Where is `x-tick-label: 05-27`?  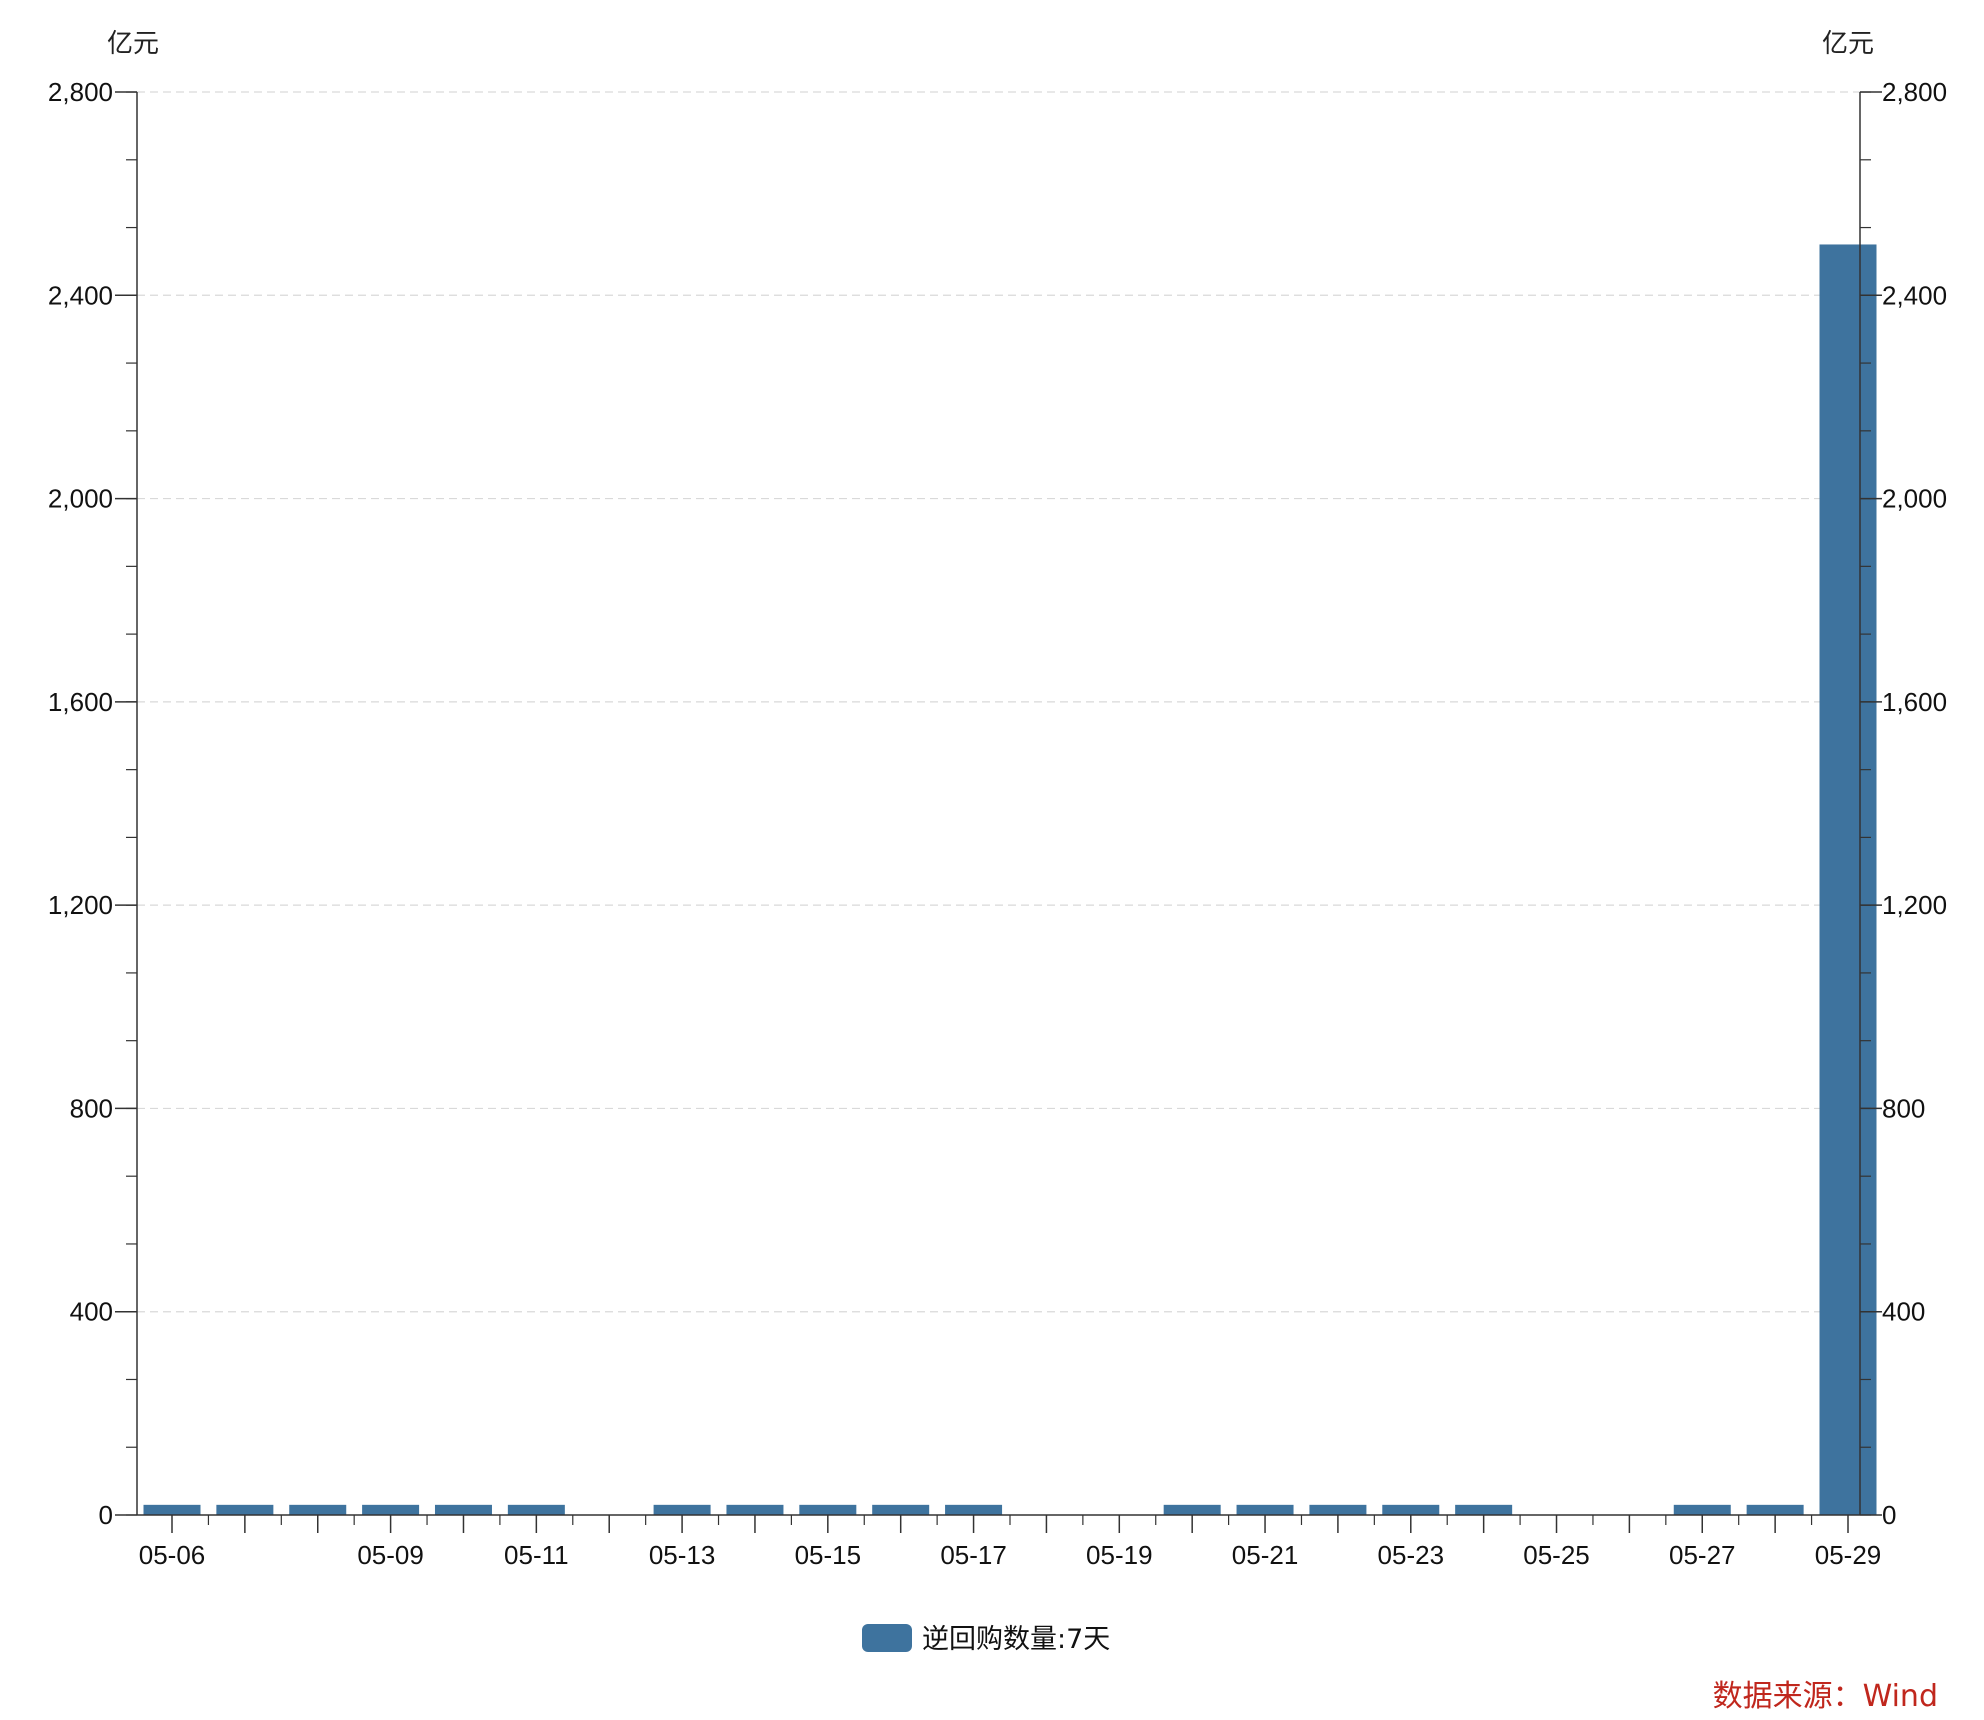 x-tick-label: 05-27 is located at coordinates (1702, 1555).